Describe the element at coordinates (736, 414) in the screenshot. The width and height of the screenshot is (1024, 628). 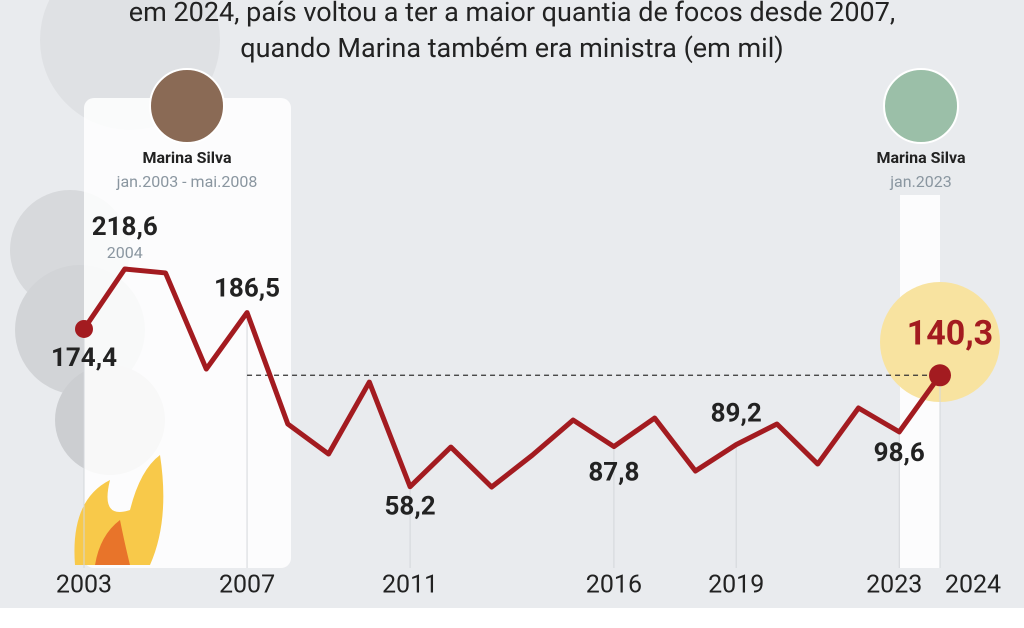
I see `data-label: 89,2` at that location.